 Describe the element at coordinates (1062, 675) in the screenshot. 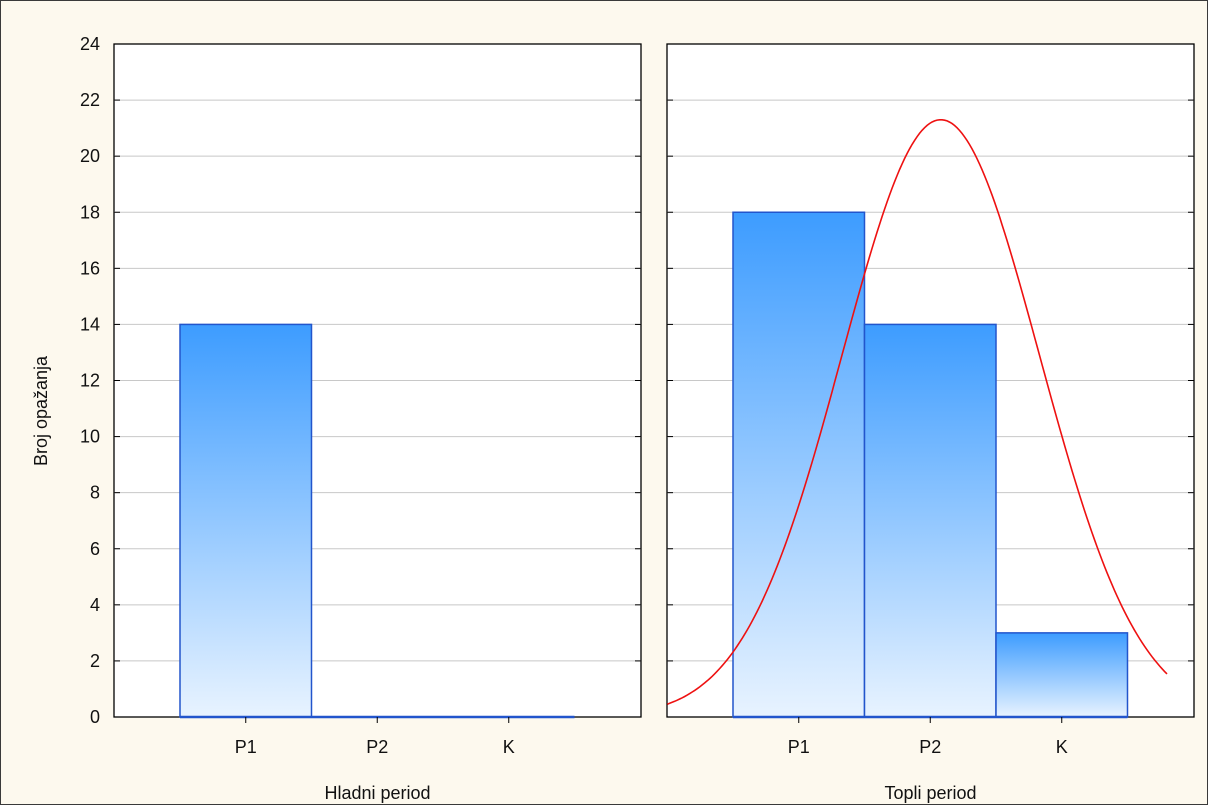

I see `bar-k` at that location.